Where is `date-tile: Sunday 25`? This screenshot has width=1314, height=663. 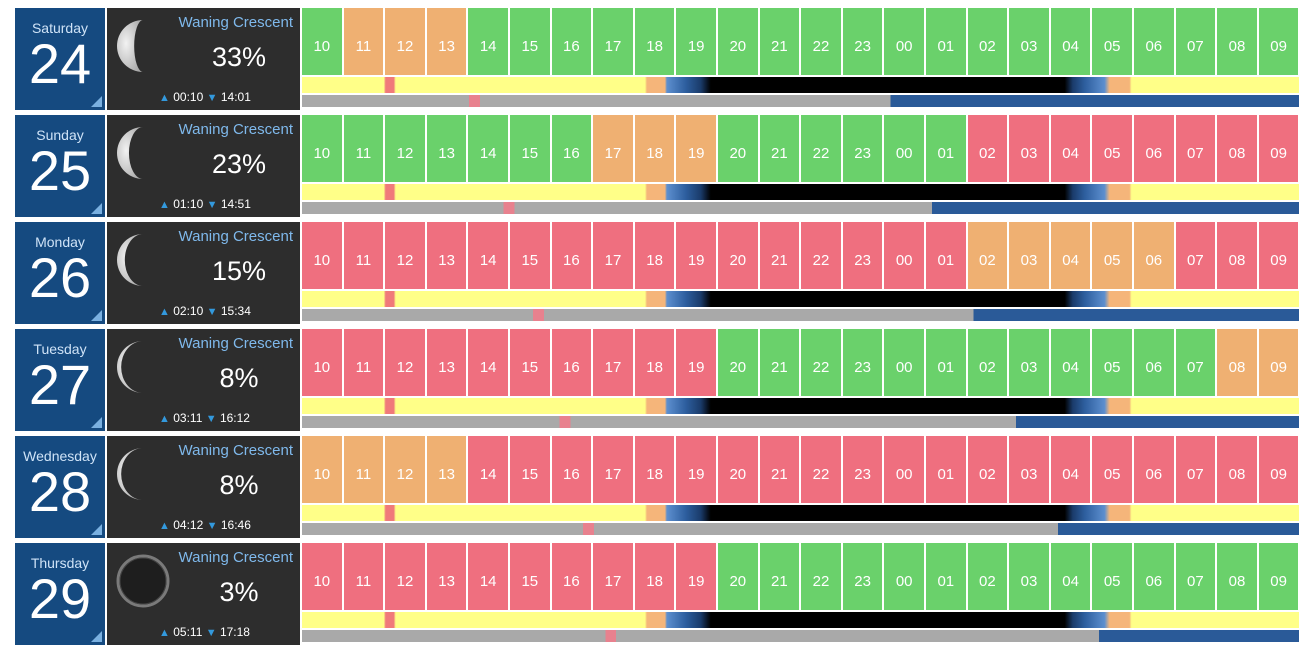 date-tile: Sunday 25 is located at coordinates (60, 166).